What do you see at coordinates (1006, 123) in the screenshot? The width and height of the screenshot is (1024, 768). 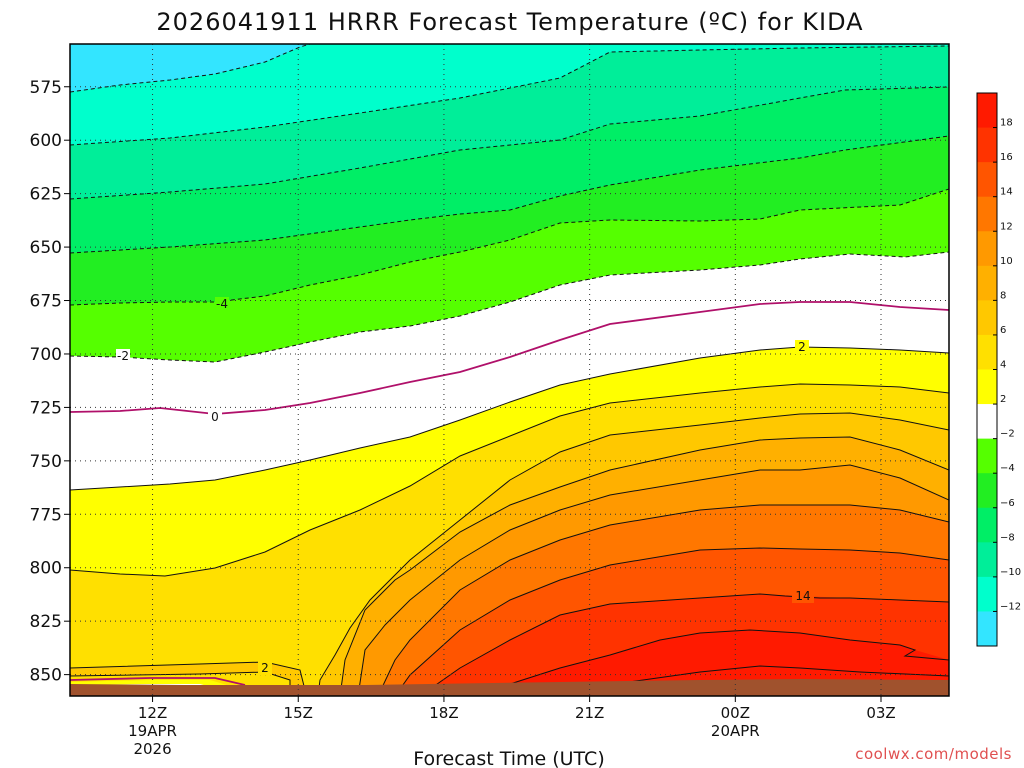 I see `colorbar-tick-label: 18` at bounding box center [1006, 123].